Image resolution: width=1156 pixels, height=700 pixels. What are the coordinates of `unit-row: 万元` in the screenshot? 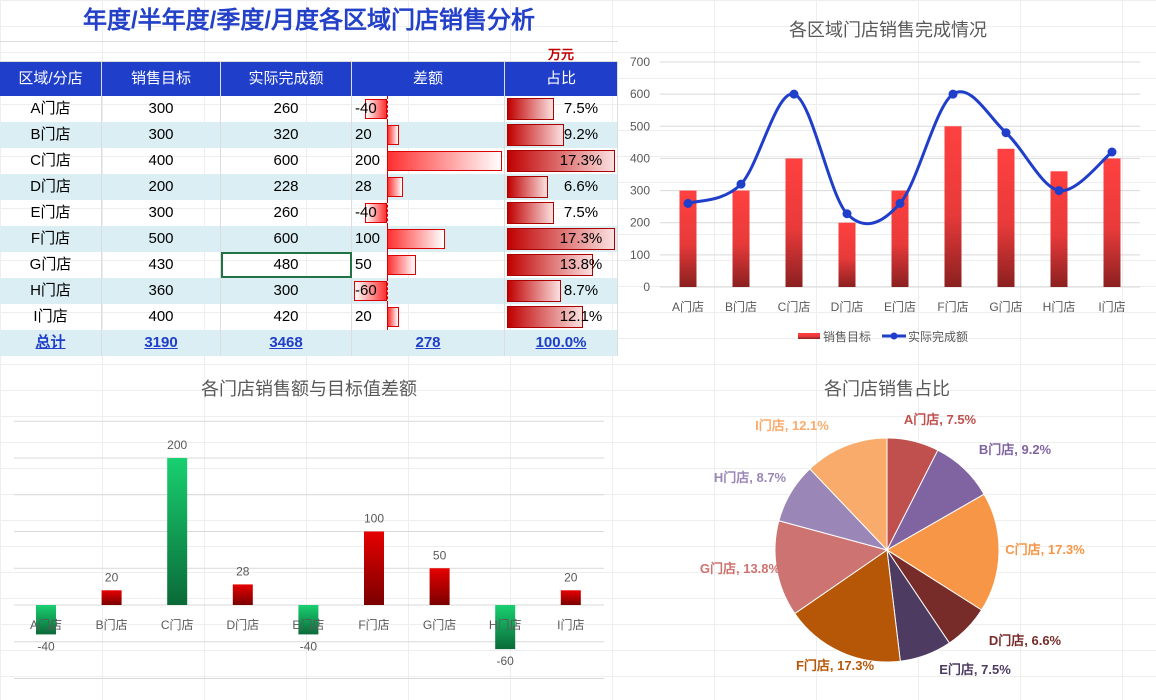 It's located at (309, 52).